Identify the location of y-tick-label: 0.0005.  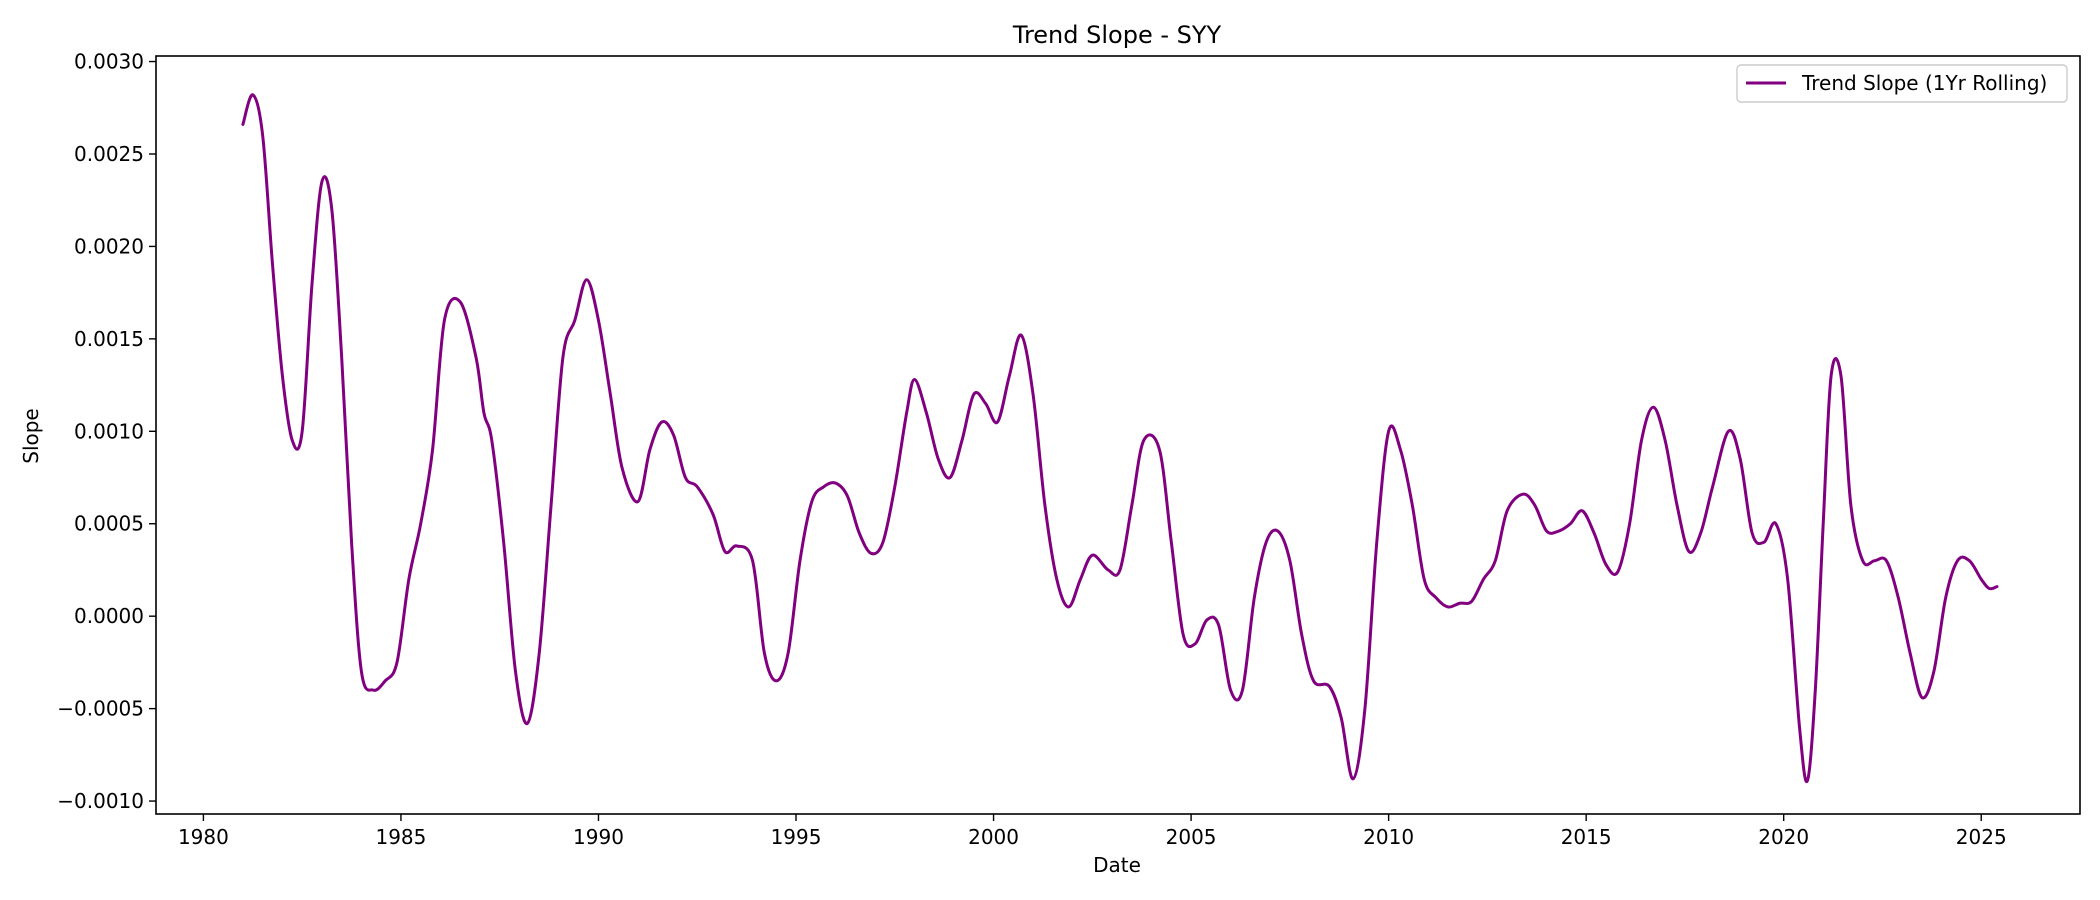
(109, 524).